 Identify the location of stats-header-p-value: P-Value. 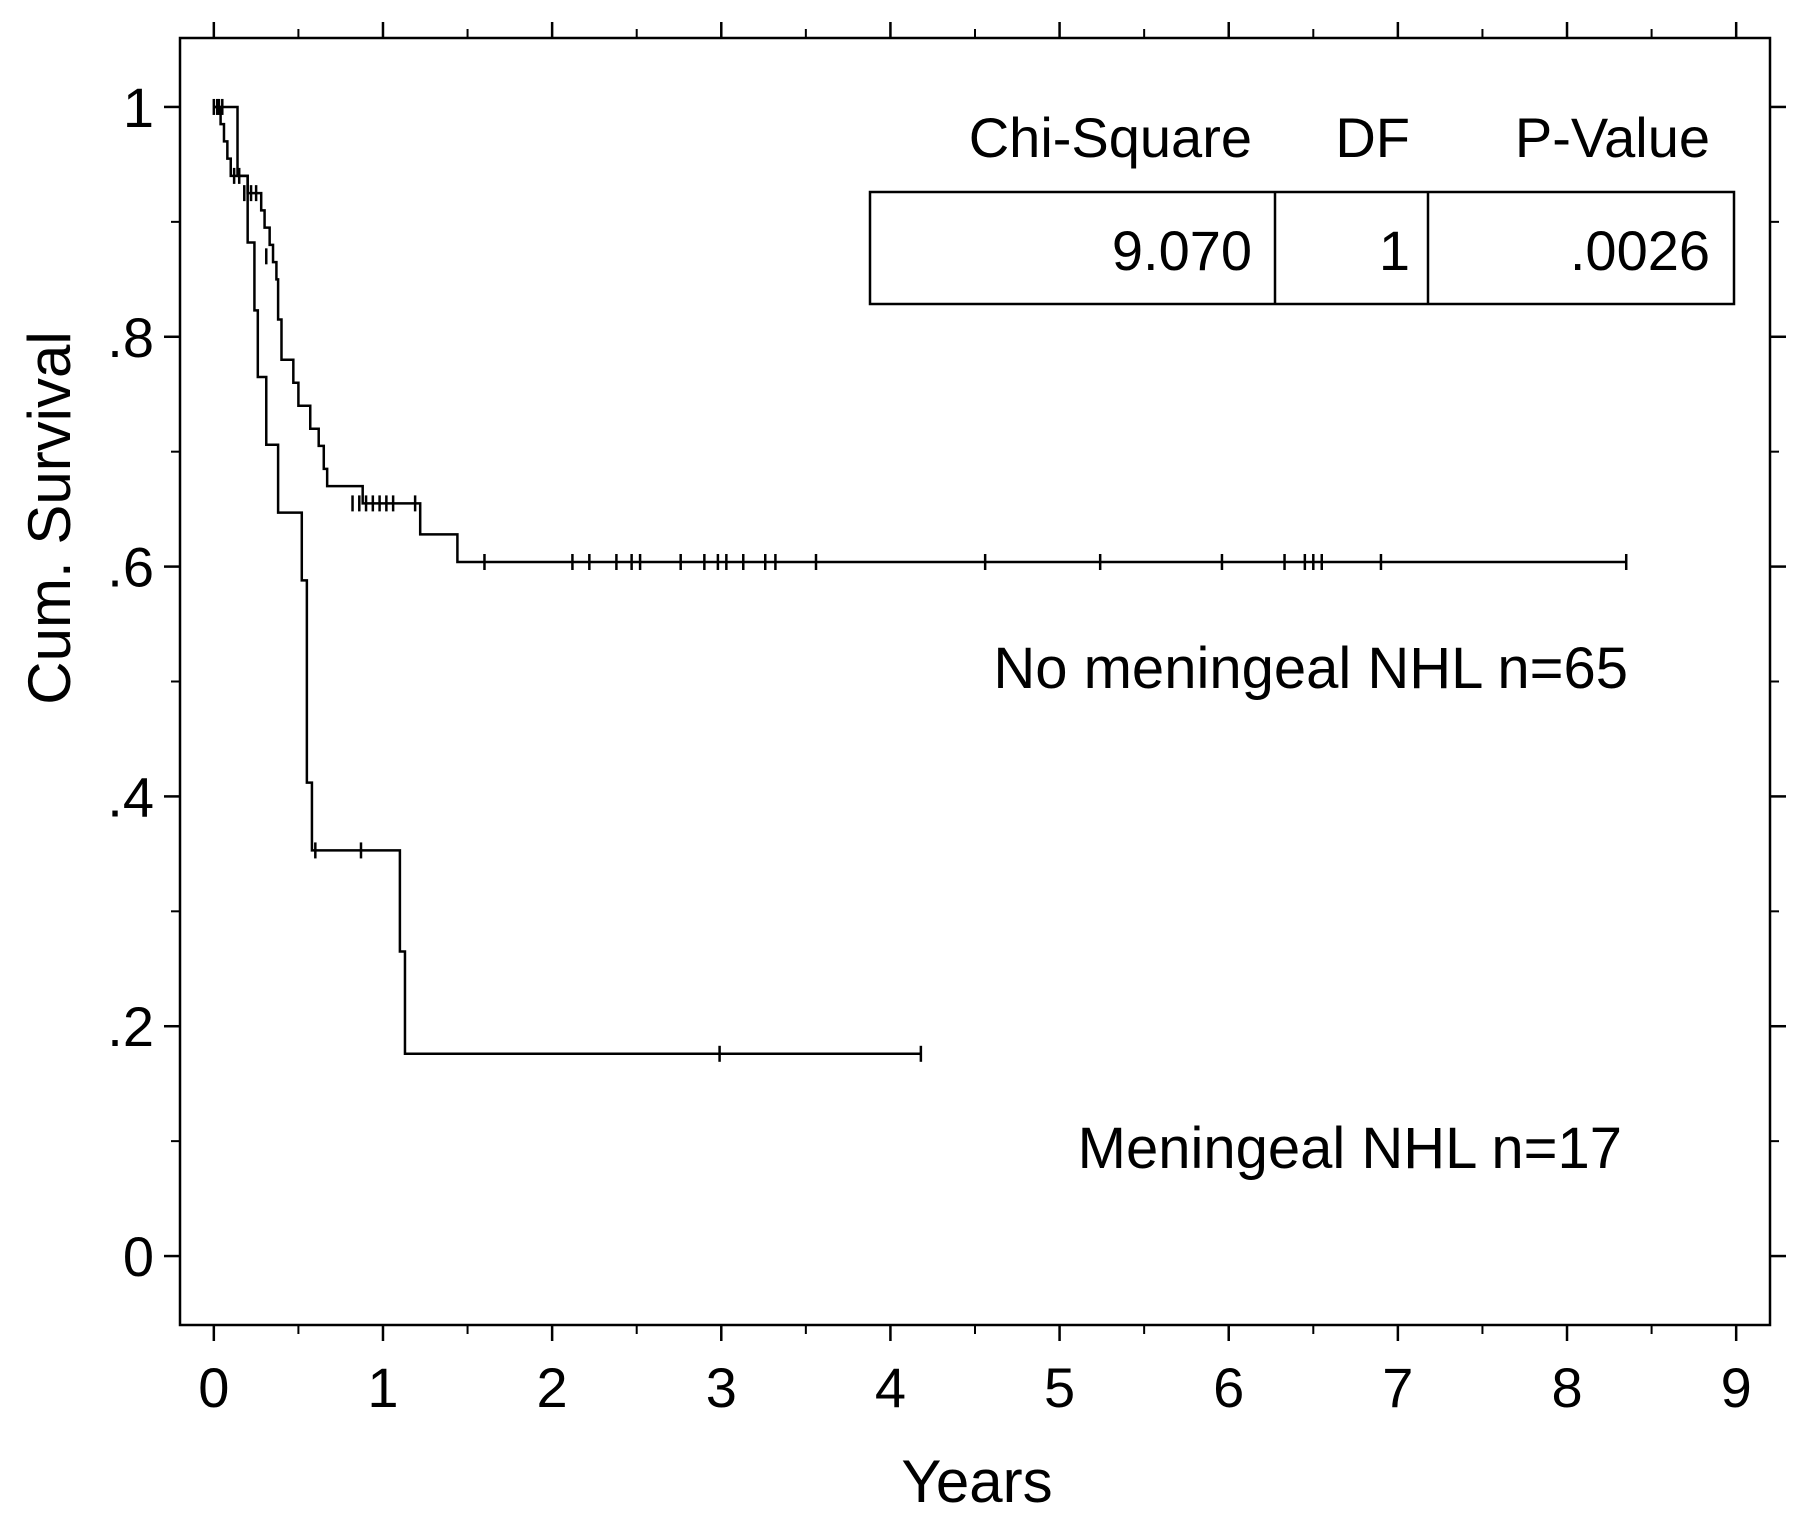
(1612, 137).